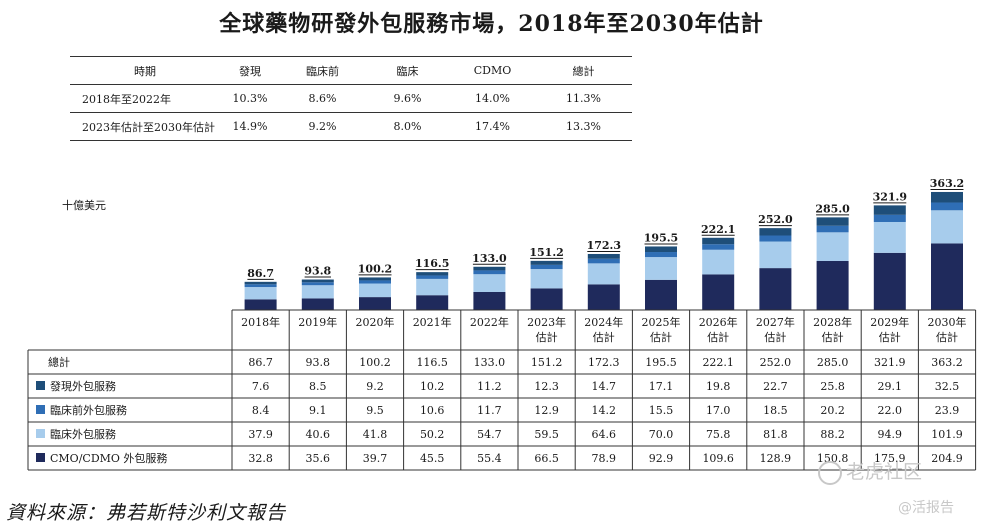 The width and height of the screenshot is (983, 528). Describe the element at coordinates (322, 70) in the screenshot. I see `cagr-header: 臨床前` at that location.